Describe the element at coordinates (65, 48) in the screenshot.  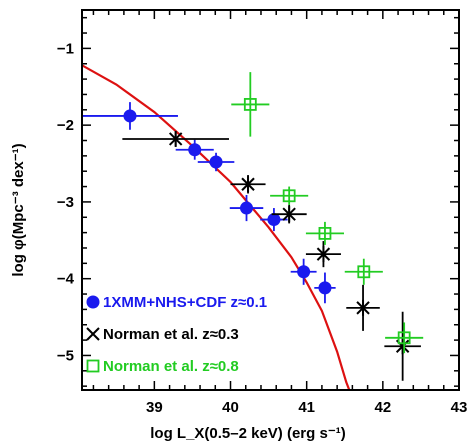
I see `y-tick-label: −1` at that location.